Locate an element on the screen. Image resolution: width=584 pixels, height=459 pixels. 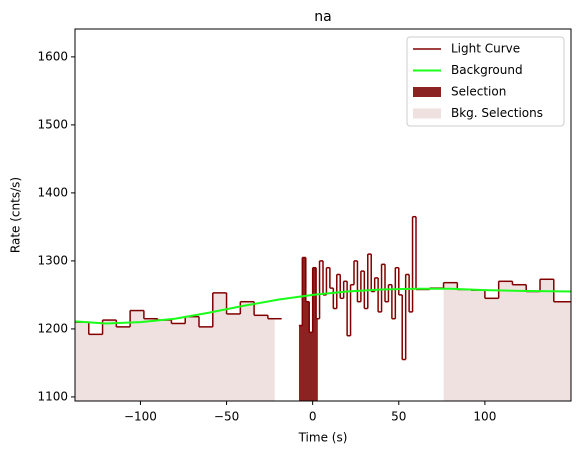
x-axis-label: Time (s) is located at coordinates (323, 438).